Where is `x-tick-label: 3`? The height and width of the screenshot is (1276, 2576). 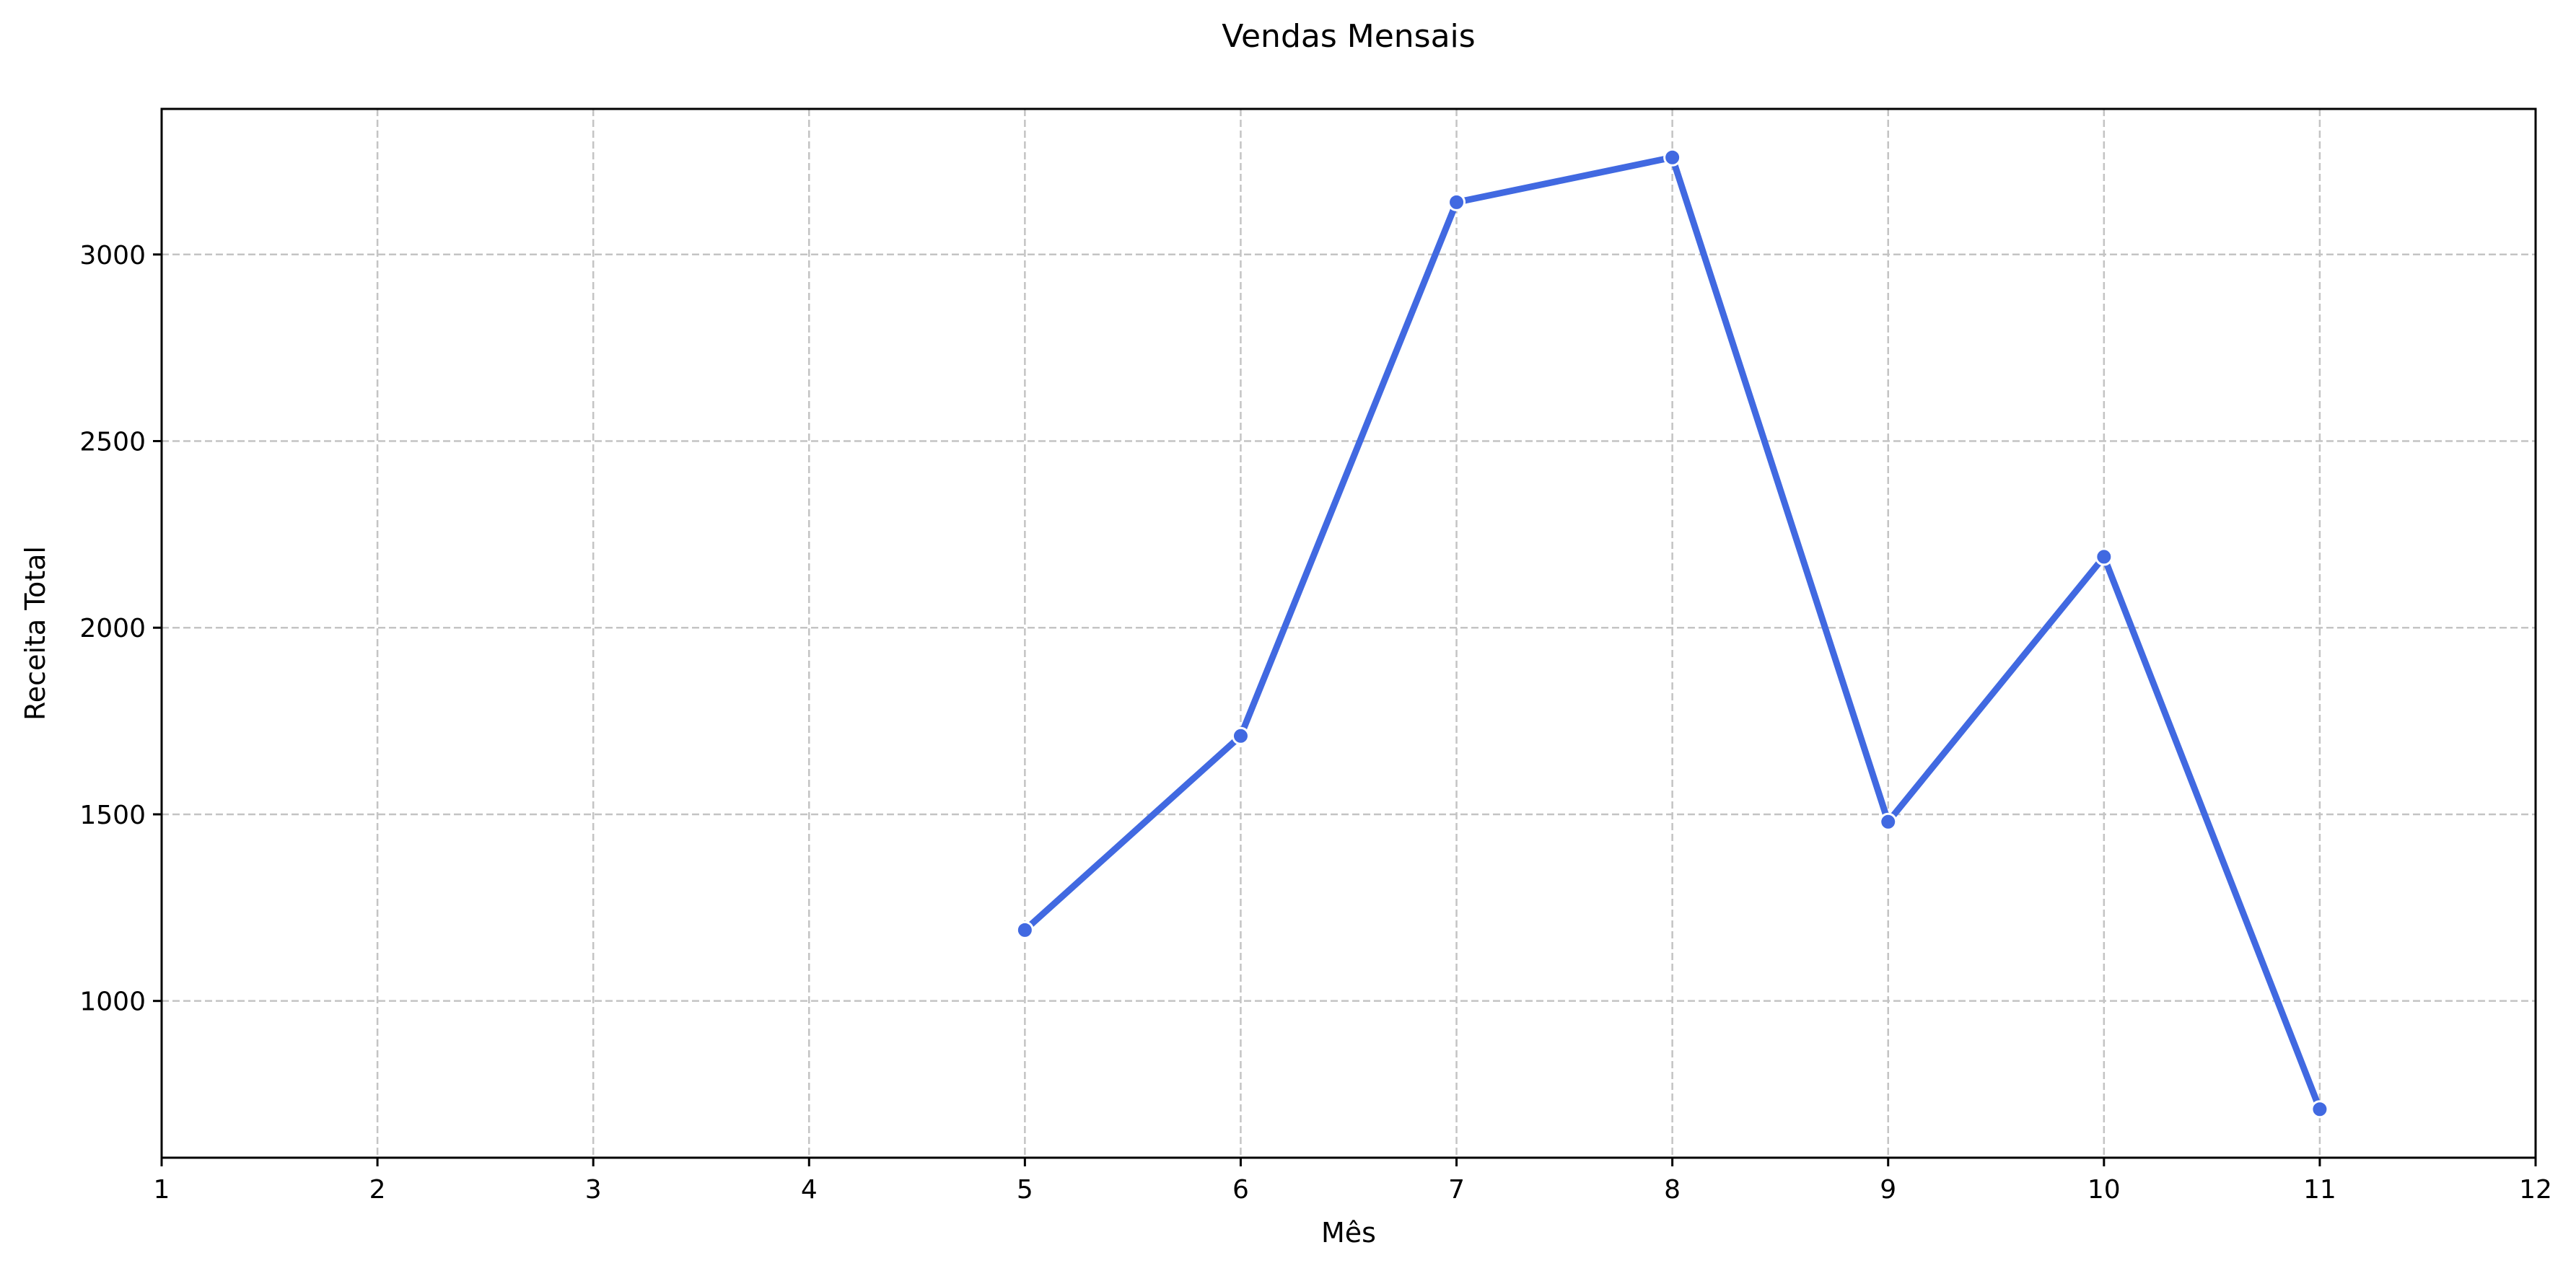
x-tick-label: 3 is located at coordinates (593, 1190).